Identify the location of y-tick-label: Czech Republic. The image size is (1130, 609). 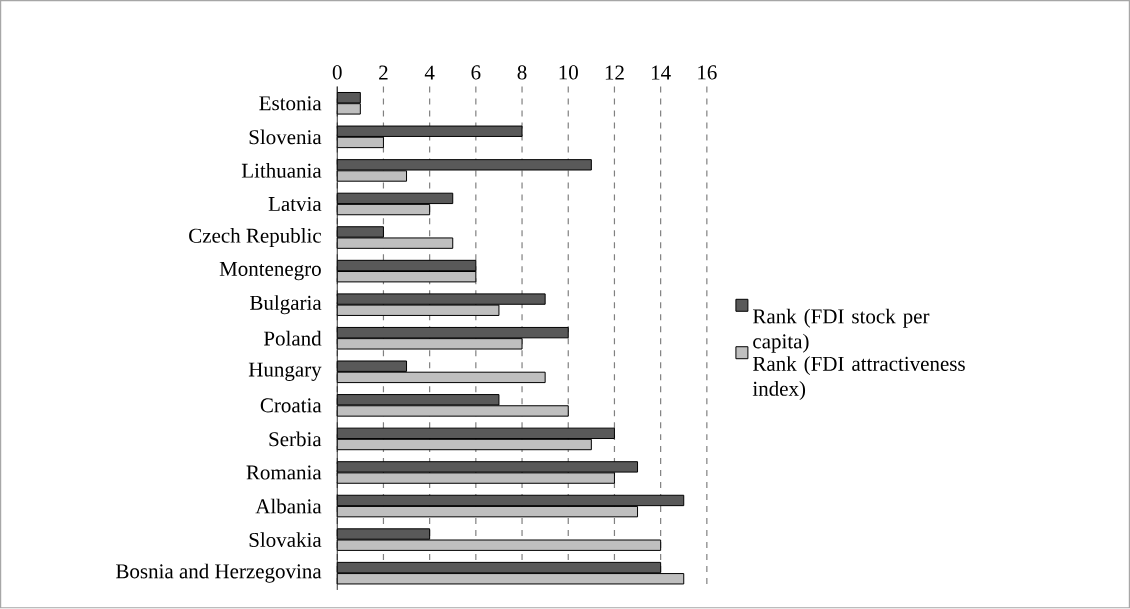
(255, 238).